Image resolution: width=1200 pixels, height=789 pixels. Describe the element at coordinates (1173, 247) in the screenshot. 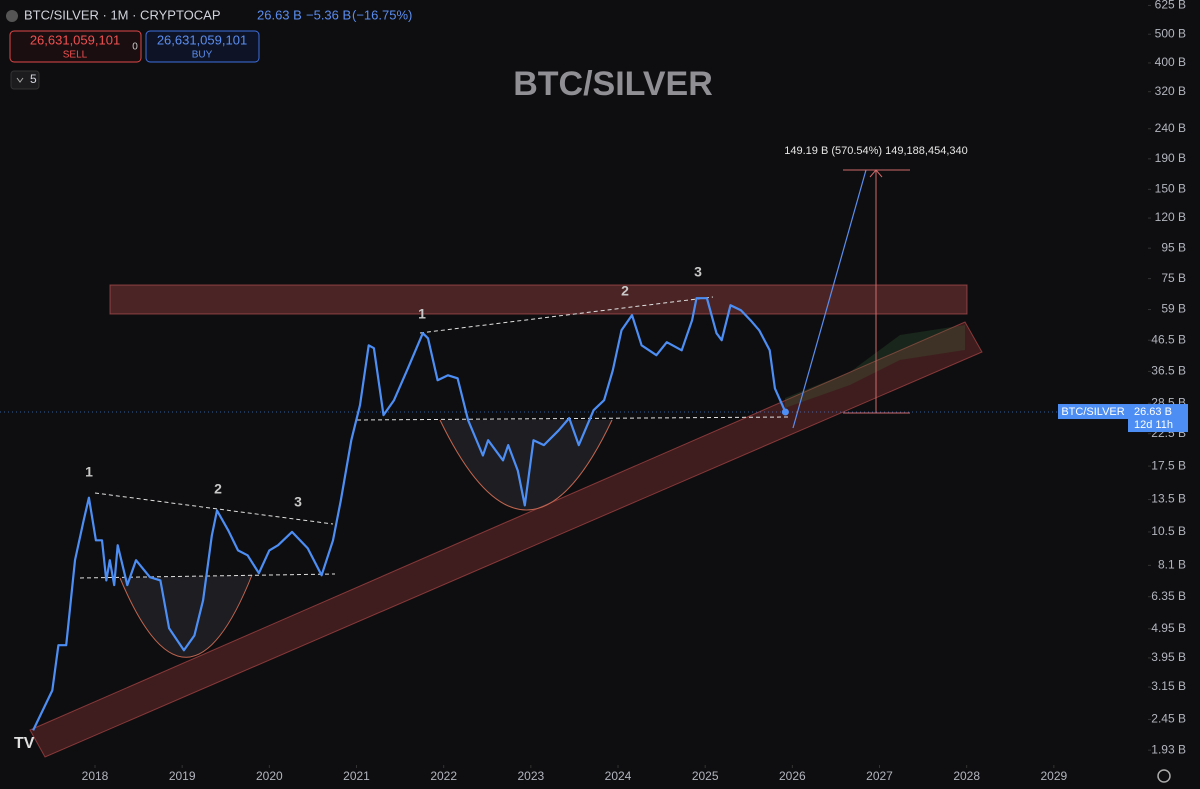

I see `y-tick-label: 95 B` at that location.